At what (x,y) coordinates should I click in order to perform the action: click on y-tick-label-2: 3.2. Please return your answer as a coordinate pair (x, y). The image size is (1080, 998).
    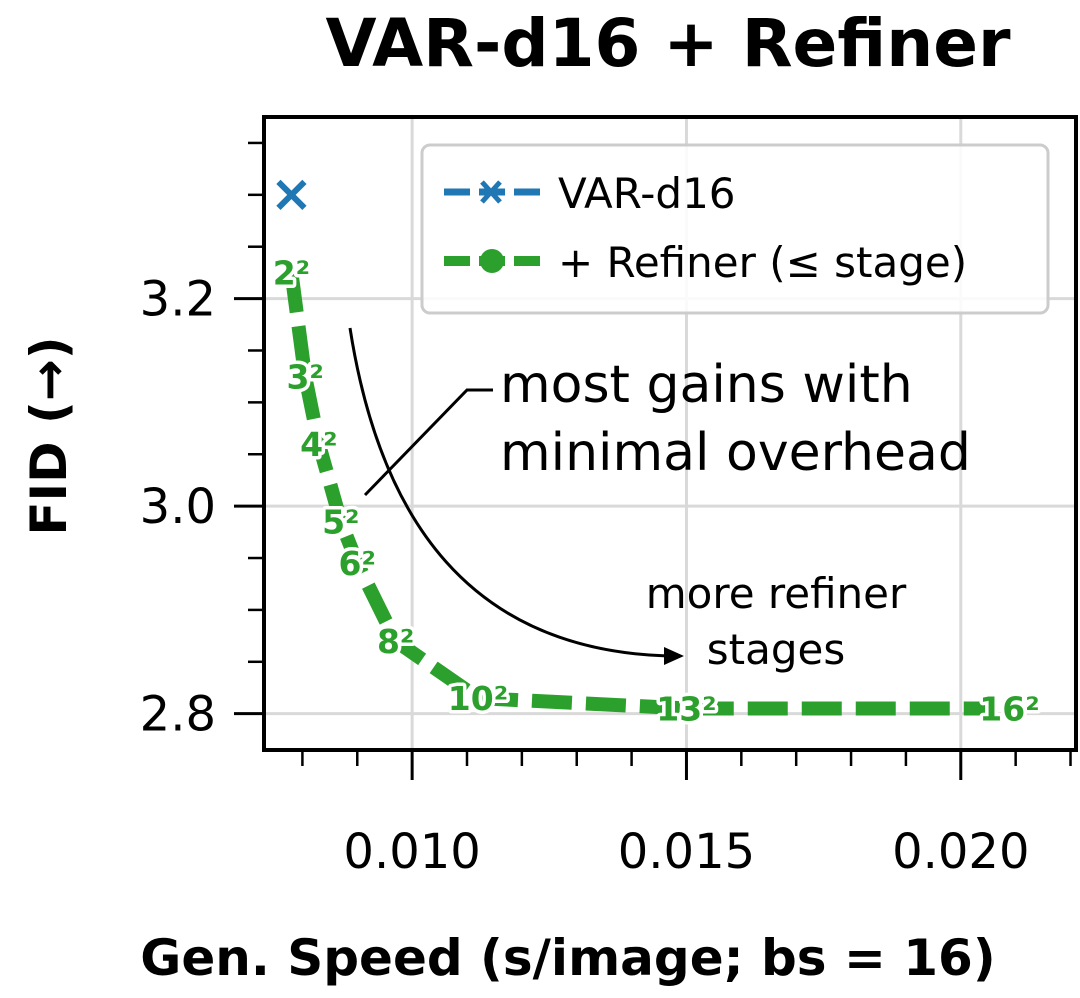
    Looking at the image, I should click on (178, 300).